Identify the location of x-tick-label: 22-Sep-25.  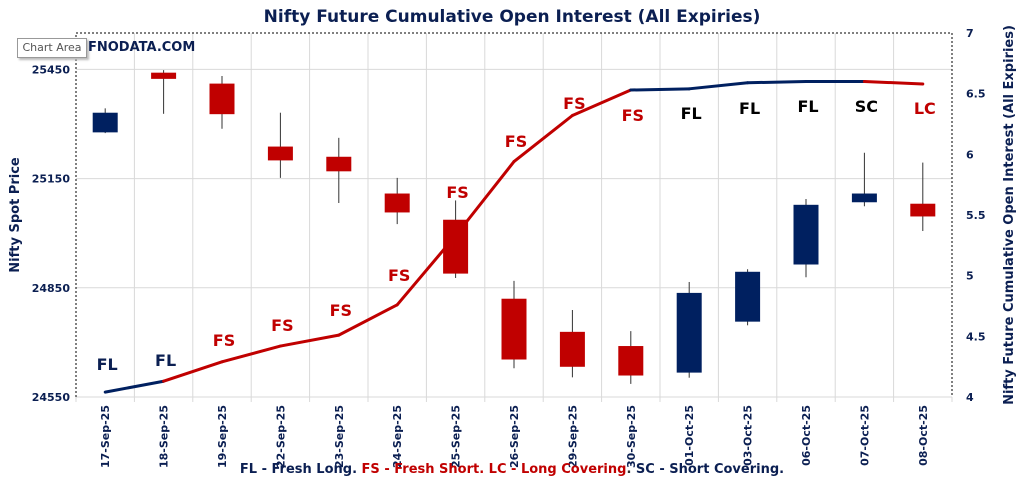
(280, 436).